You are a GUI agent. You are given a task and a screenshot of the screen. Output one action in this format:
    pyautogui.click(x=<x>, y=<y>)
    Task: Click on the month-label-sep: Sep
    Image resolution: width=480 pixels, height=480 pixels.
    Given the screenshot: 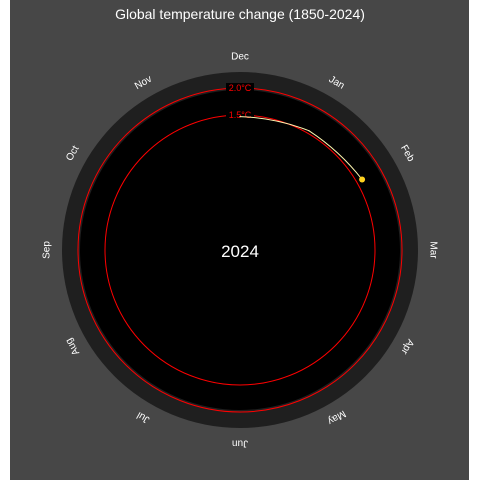 What is the action you would take?
    pyautogui.click(x=47, y=250)
    